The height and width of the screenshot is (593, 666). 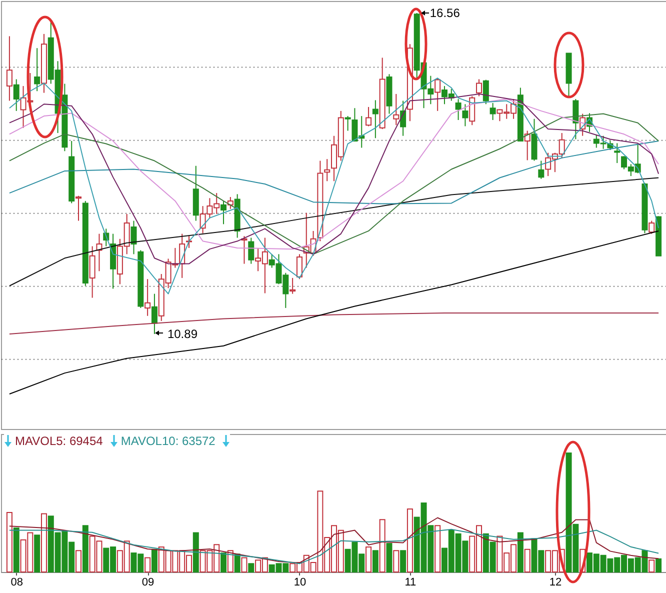 What do you see at coordinates (168, 441) in the screenshot?
I see `text: MAVOL10: 63572` at bounding box center [168, 441].